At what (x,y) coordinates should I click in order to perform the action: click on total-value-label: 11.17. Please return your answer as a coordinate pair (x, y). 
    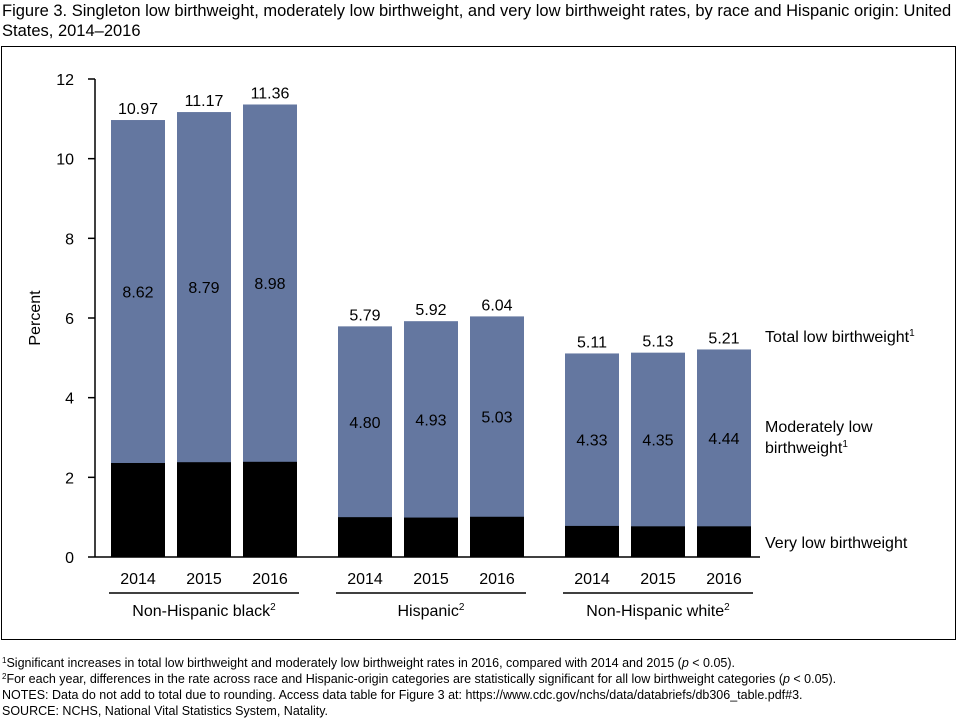
    Looking at the image, I should click on (204, 101).